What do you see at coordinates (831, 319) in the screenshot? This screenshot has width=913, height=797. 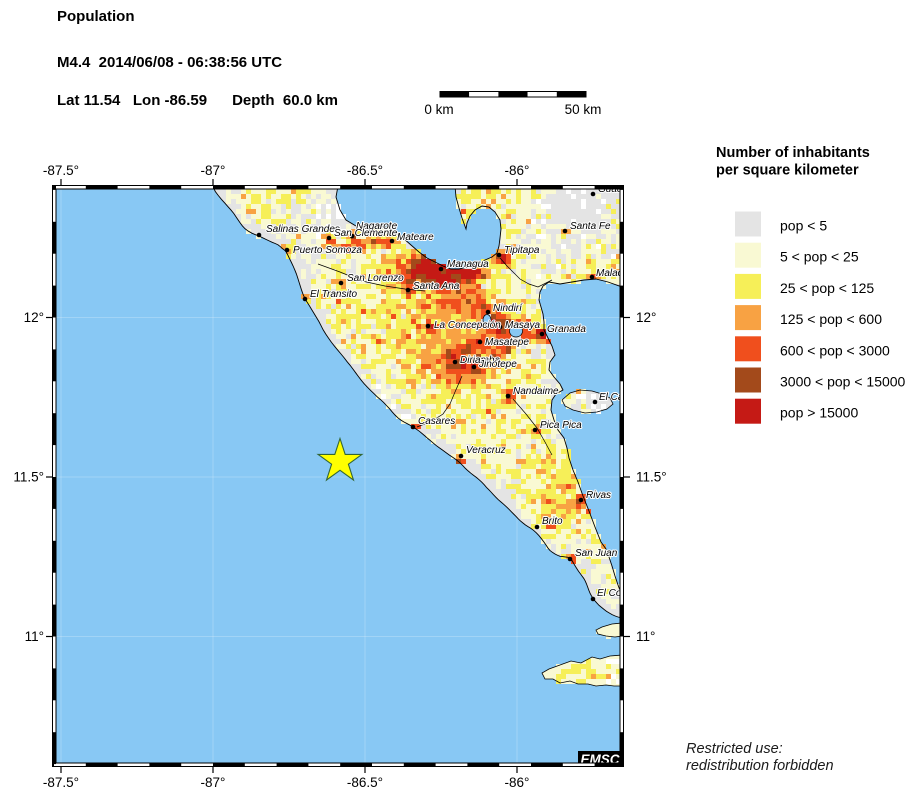 I see `svg-text: 125 < pop < 600` at bounding box center [831, 319].